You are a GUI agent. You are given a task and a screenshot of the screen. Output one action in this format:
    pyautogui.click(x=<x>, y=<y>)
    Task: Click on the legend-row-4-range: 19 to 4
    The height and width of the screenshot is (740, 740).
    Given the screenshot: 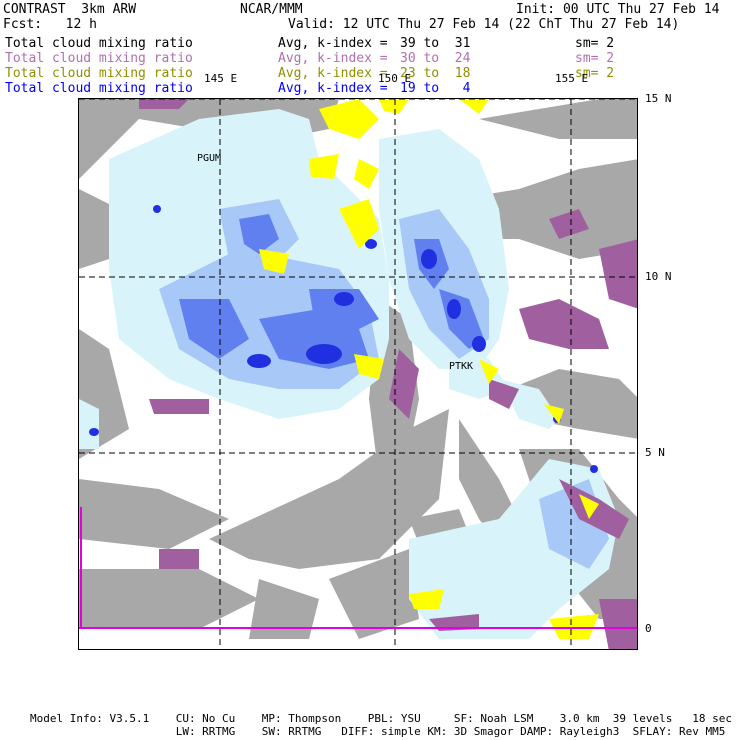 What is the action you would take?
    pyautogui.click(x=435, y=88)
    